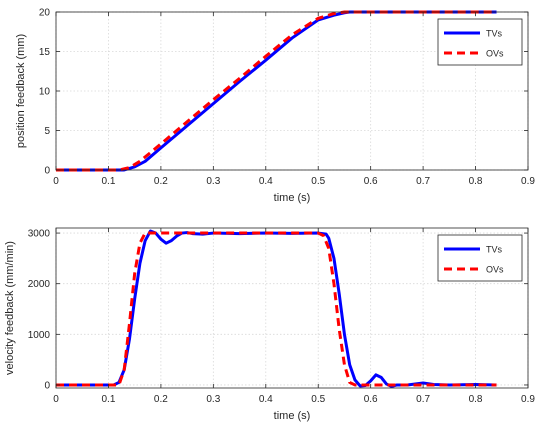 This screenshot has width=550, height=435. Describe the element at coordinates (495, 270) in the screenshot. I see `chart2-legend-label-ovs: OVs` at that location.